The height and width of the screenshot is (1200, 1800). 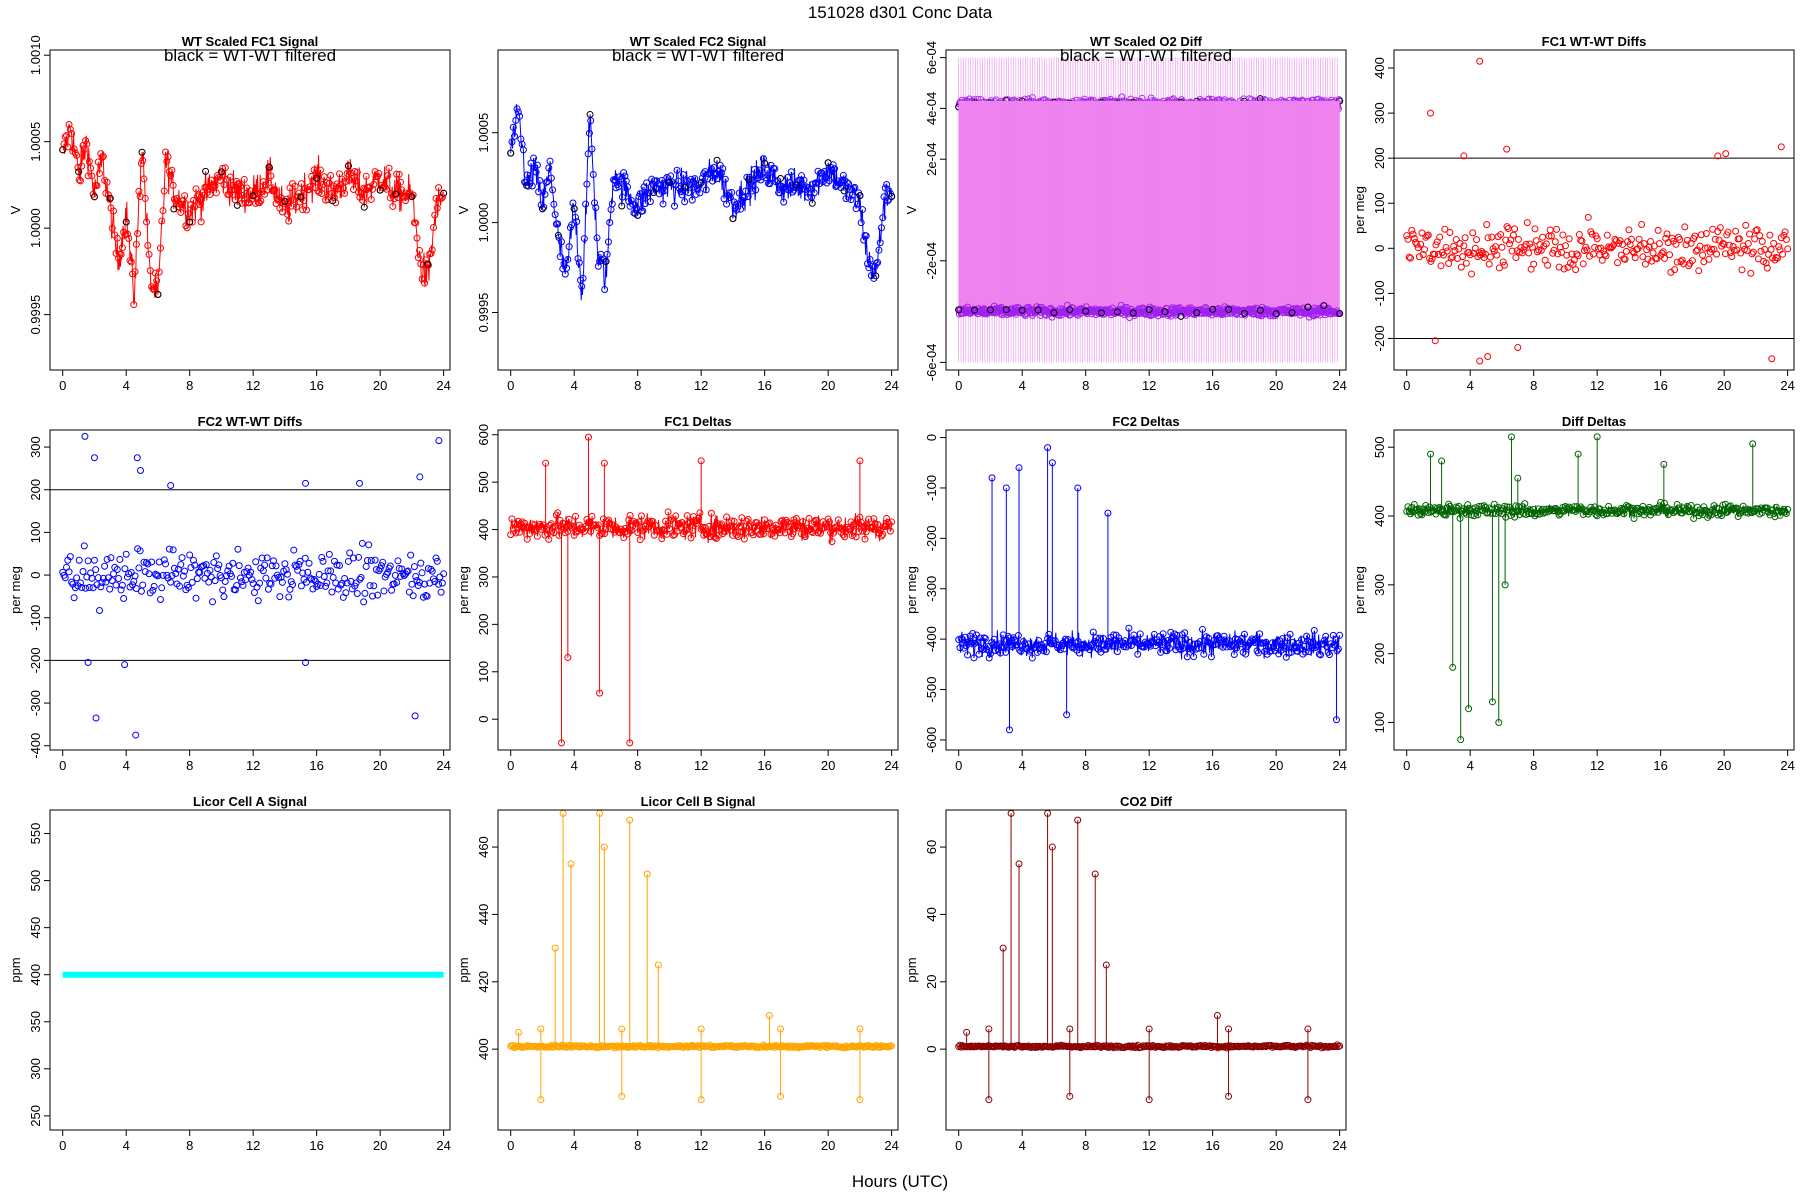 What do you see at coordinates (463, 590) in the screenshot?
I see `y-axis-label: per meg` at bounding box center [463, 590].